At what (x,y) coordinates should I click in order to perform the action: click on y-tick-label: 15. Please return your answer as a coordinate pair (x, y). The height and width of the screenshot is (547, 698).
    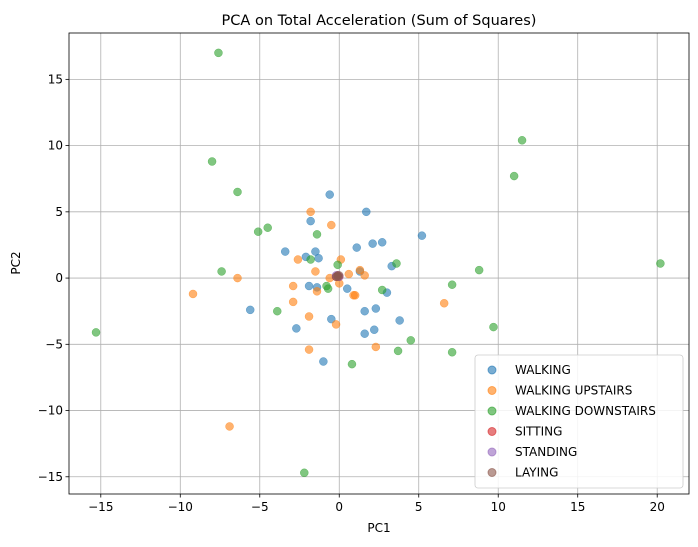
    Looking at the image, I should click on (55, 79).